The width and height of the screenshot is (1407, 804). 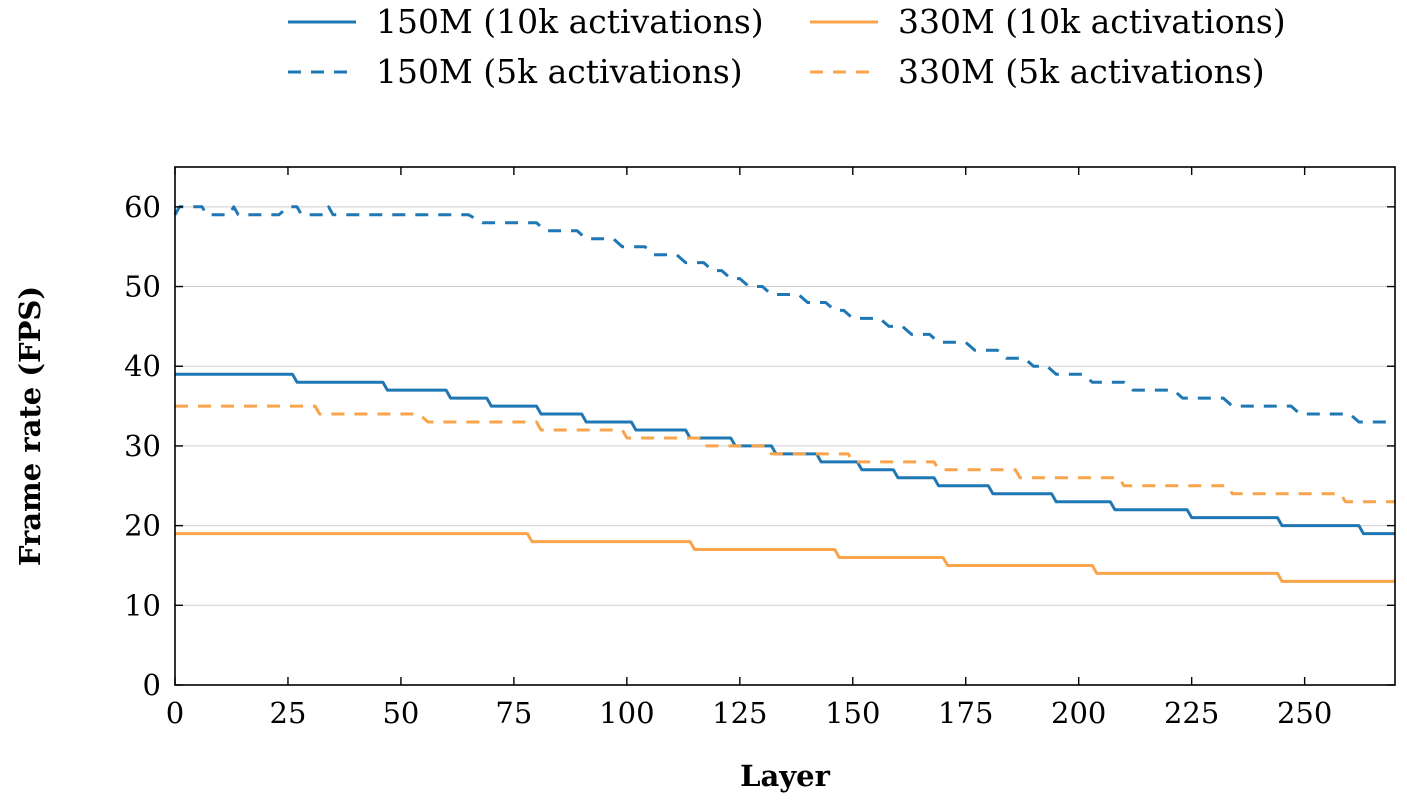 What do you see at coordinates (142, 605) in the screenshot?
I see `y-tick-label: 10` at bounding box center [142, 605].